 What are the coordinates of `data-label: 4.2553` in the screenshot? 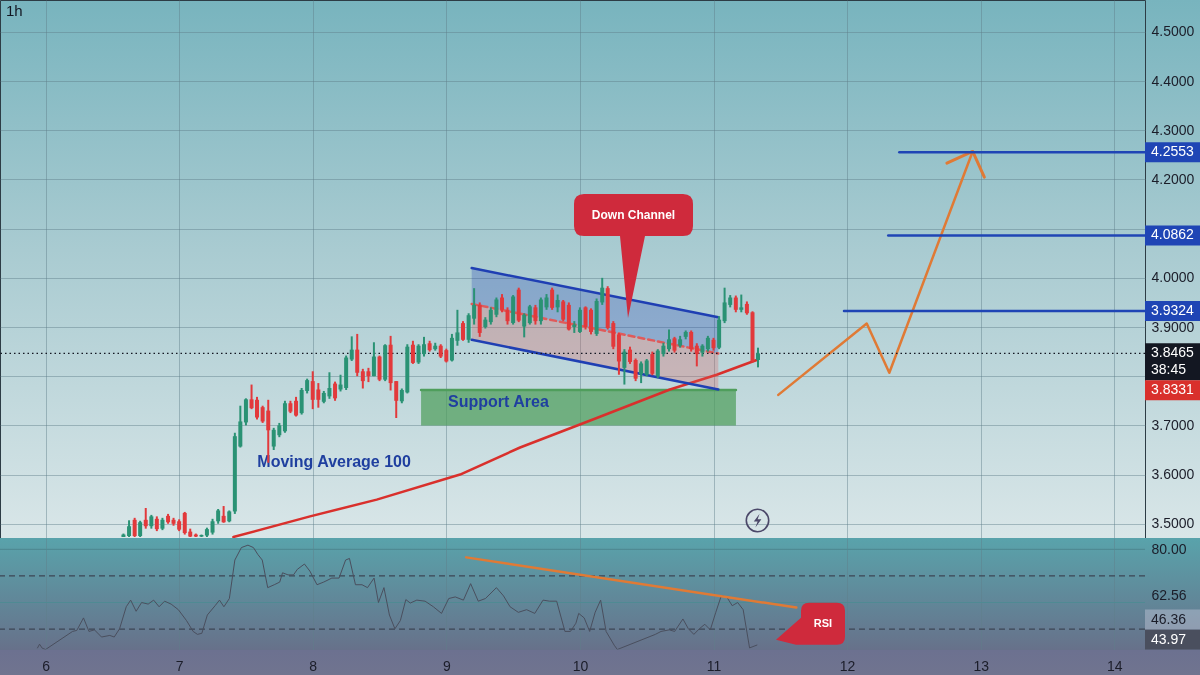 It's located at (1173, 151).